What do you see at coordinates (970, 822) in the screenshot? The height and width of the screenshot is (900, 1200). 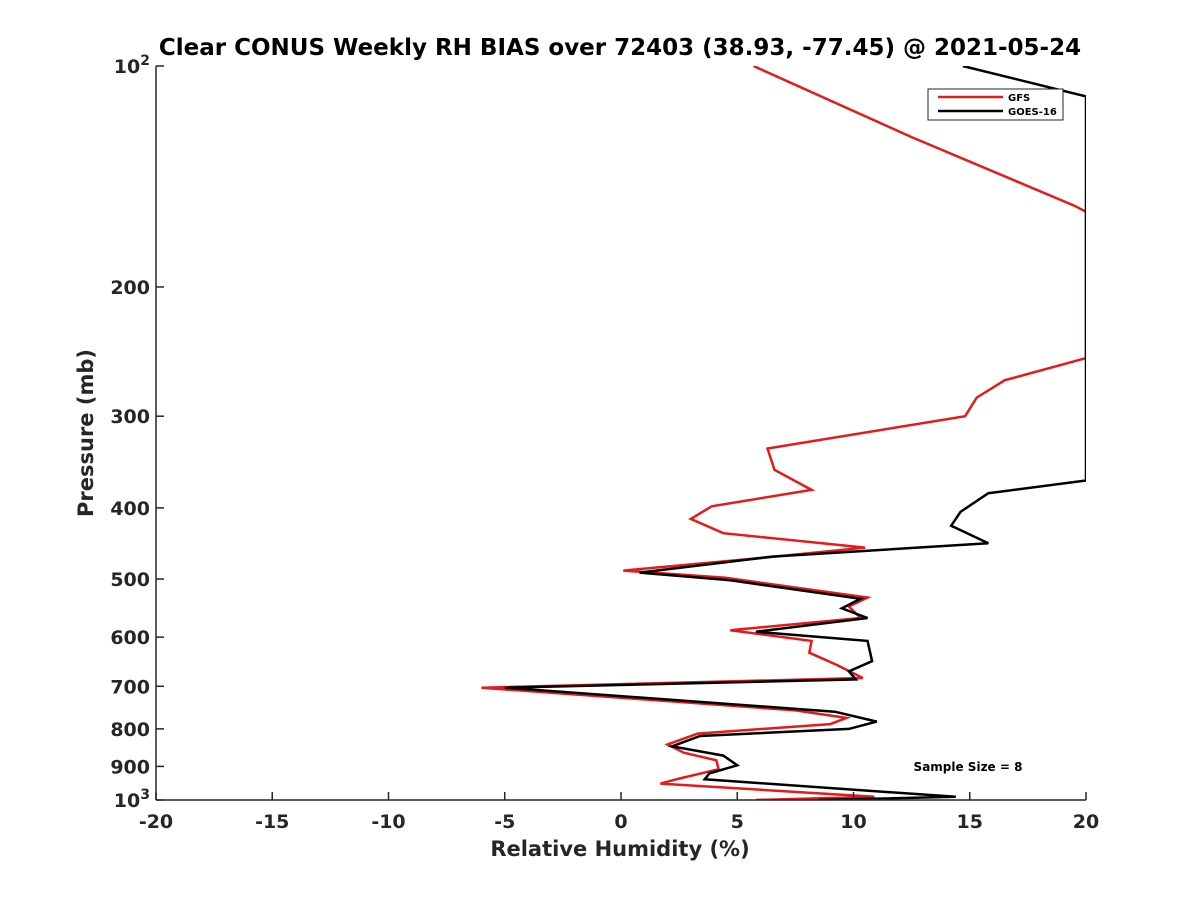 I see `x-tick-label: 15` at bounding box center [970, 822].